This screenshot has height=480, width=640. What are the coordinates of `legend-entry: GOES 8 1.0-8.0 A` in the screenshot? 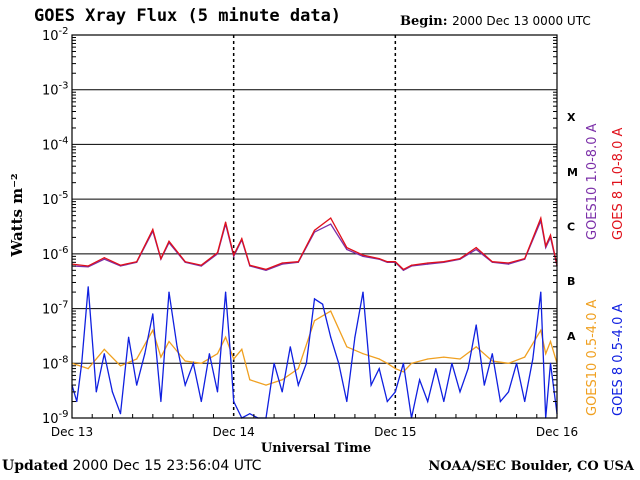 It's located at (618, 184).